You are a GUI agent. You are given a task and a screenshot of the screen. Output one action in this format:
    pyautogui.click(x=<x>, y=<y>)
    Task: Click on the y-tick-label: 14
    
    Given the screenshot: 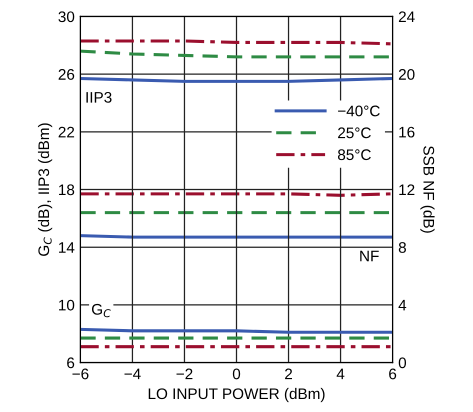 What is the action you would take?
    pyautogui.click(x=66, y=247)
    